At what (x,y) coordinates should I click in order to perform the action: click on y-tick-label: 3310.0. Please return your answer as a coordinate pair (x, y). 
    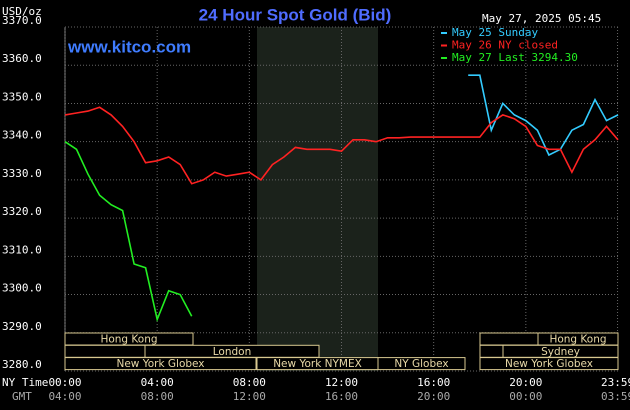
    Looking at the image, I should click on (22, 249).